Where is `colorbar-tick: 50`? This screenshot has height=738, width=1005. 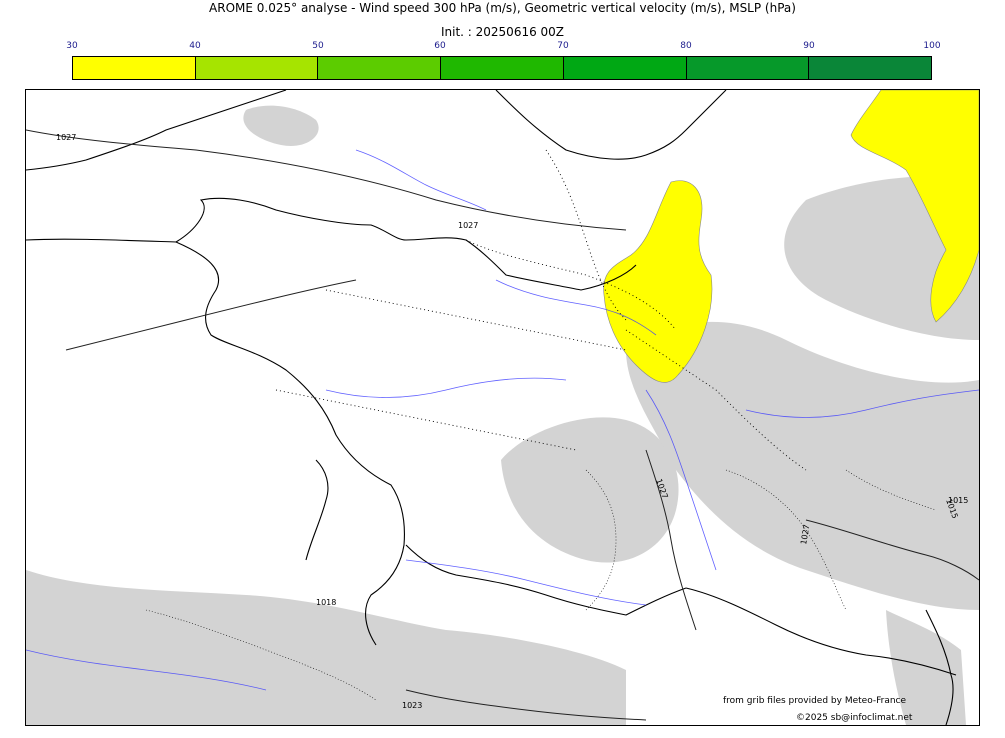 colorbar-tick: 50 is located at coordinates (318, 46).